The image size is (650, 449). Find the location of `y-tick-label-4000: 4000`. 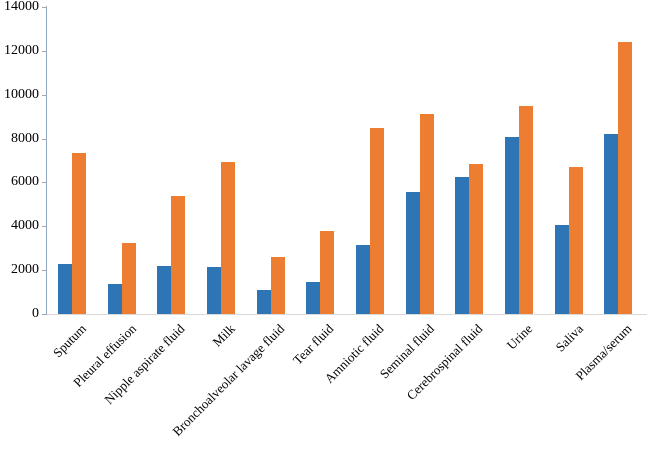

y-tick-label-4000: 4000 is located at coordinates (25, 226).